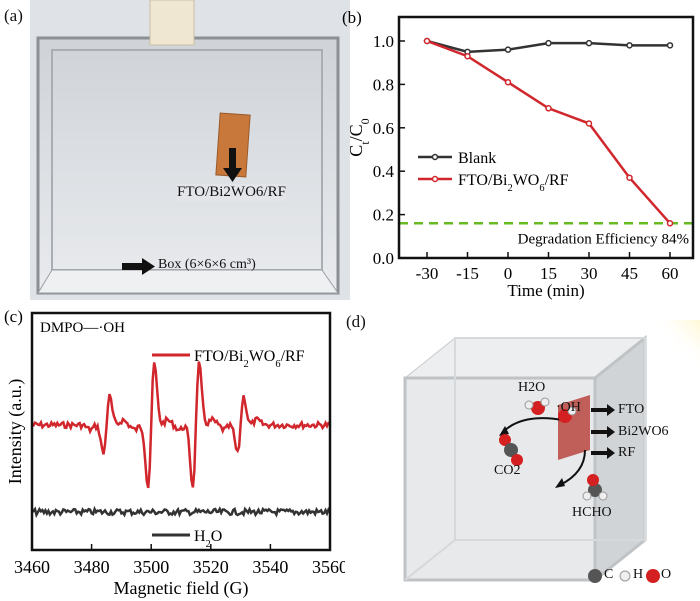 The image size is (700, 601). I want to click on x-tick-label: -30, so click(427, 273).